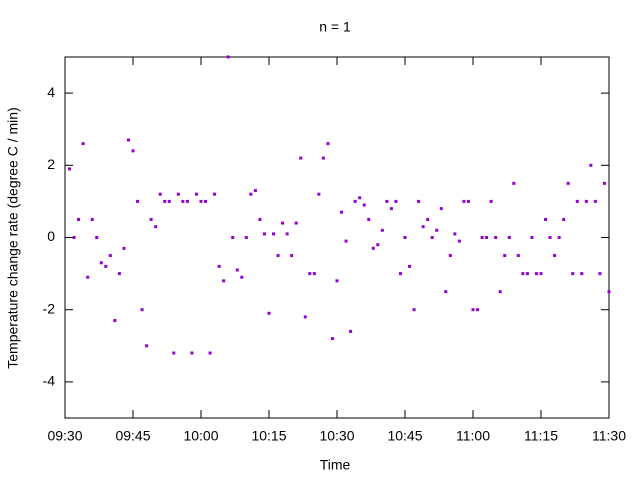 Image resolution: width=640 pixels, height=485 pixels. What do you see at coordinates (13, 237) in the screenshot?
I see `y-axis-label: Temperature change rate (degree C / min)` at bounding box center [13, 237].